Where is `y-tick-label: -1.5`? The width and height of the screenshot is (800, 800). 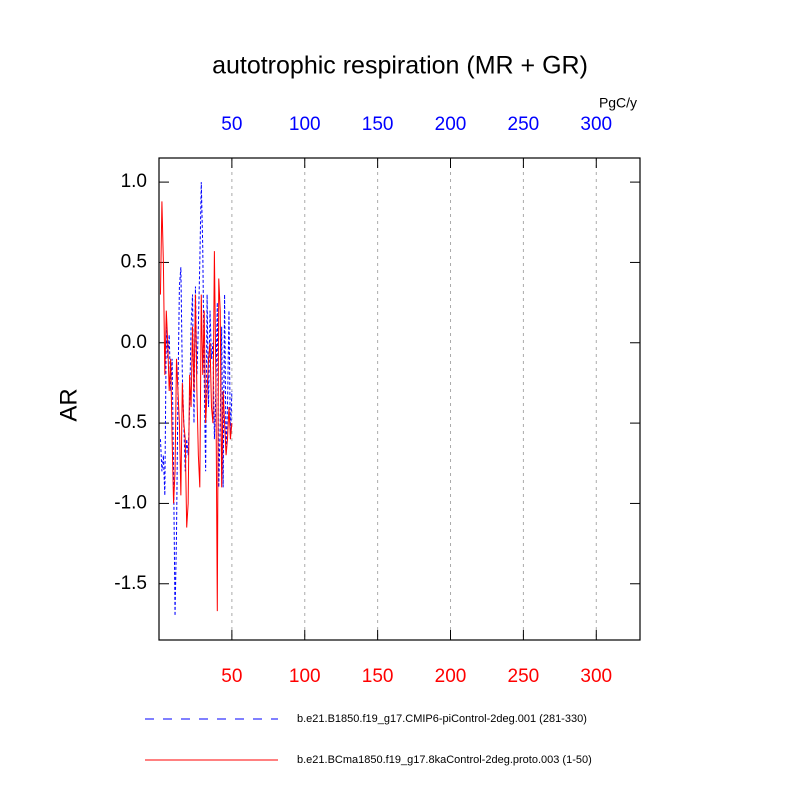 y-tick-label: -1.5 is located at coordinates (130, 583).